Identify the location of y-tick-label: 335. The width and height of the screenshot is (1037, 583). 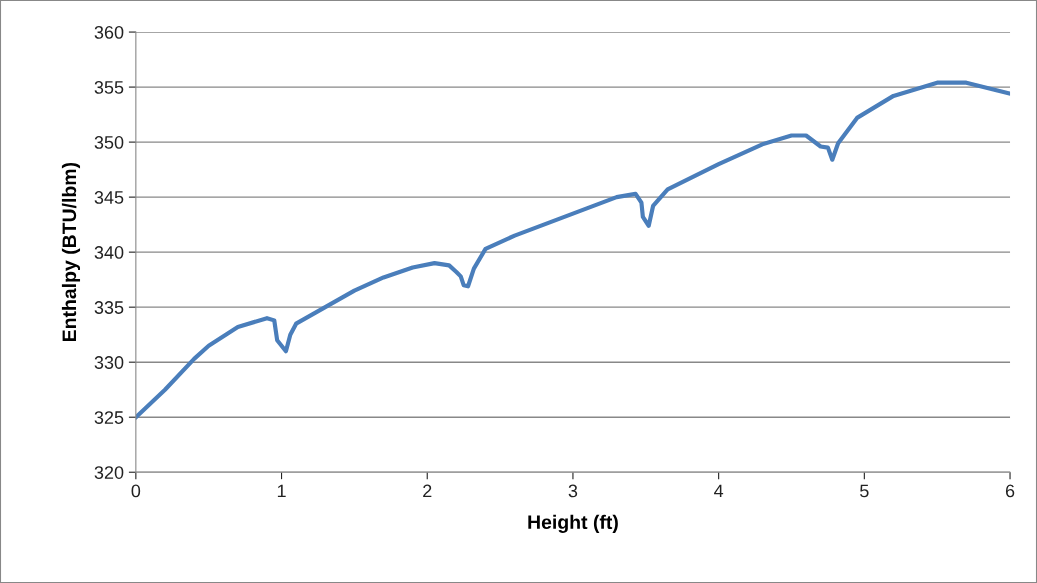
(109, 307).